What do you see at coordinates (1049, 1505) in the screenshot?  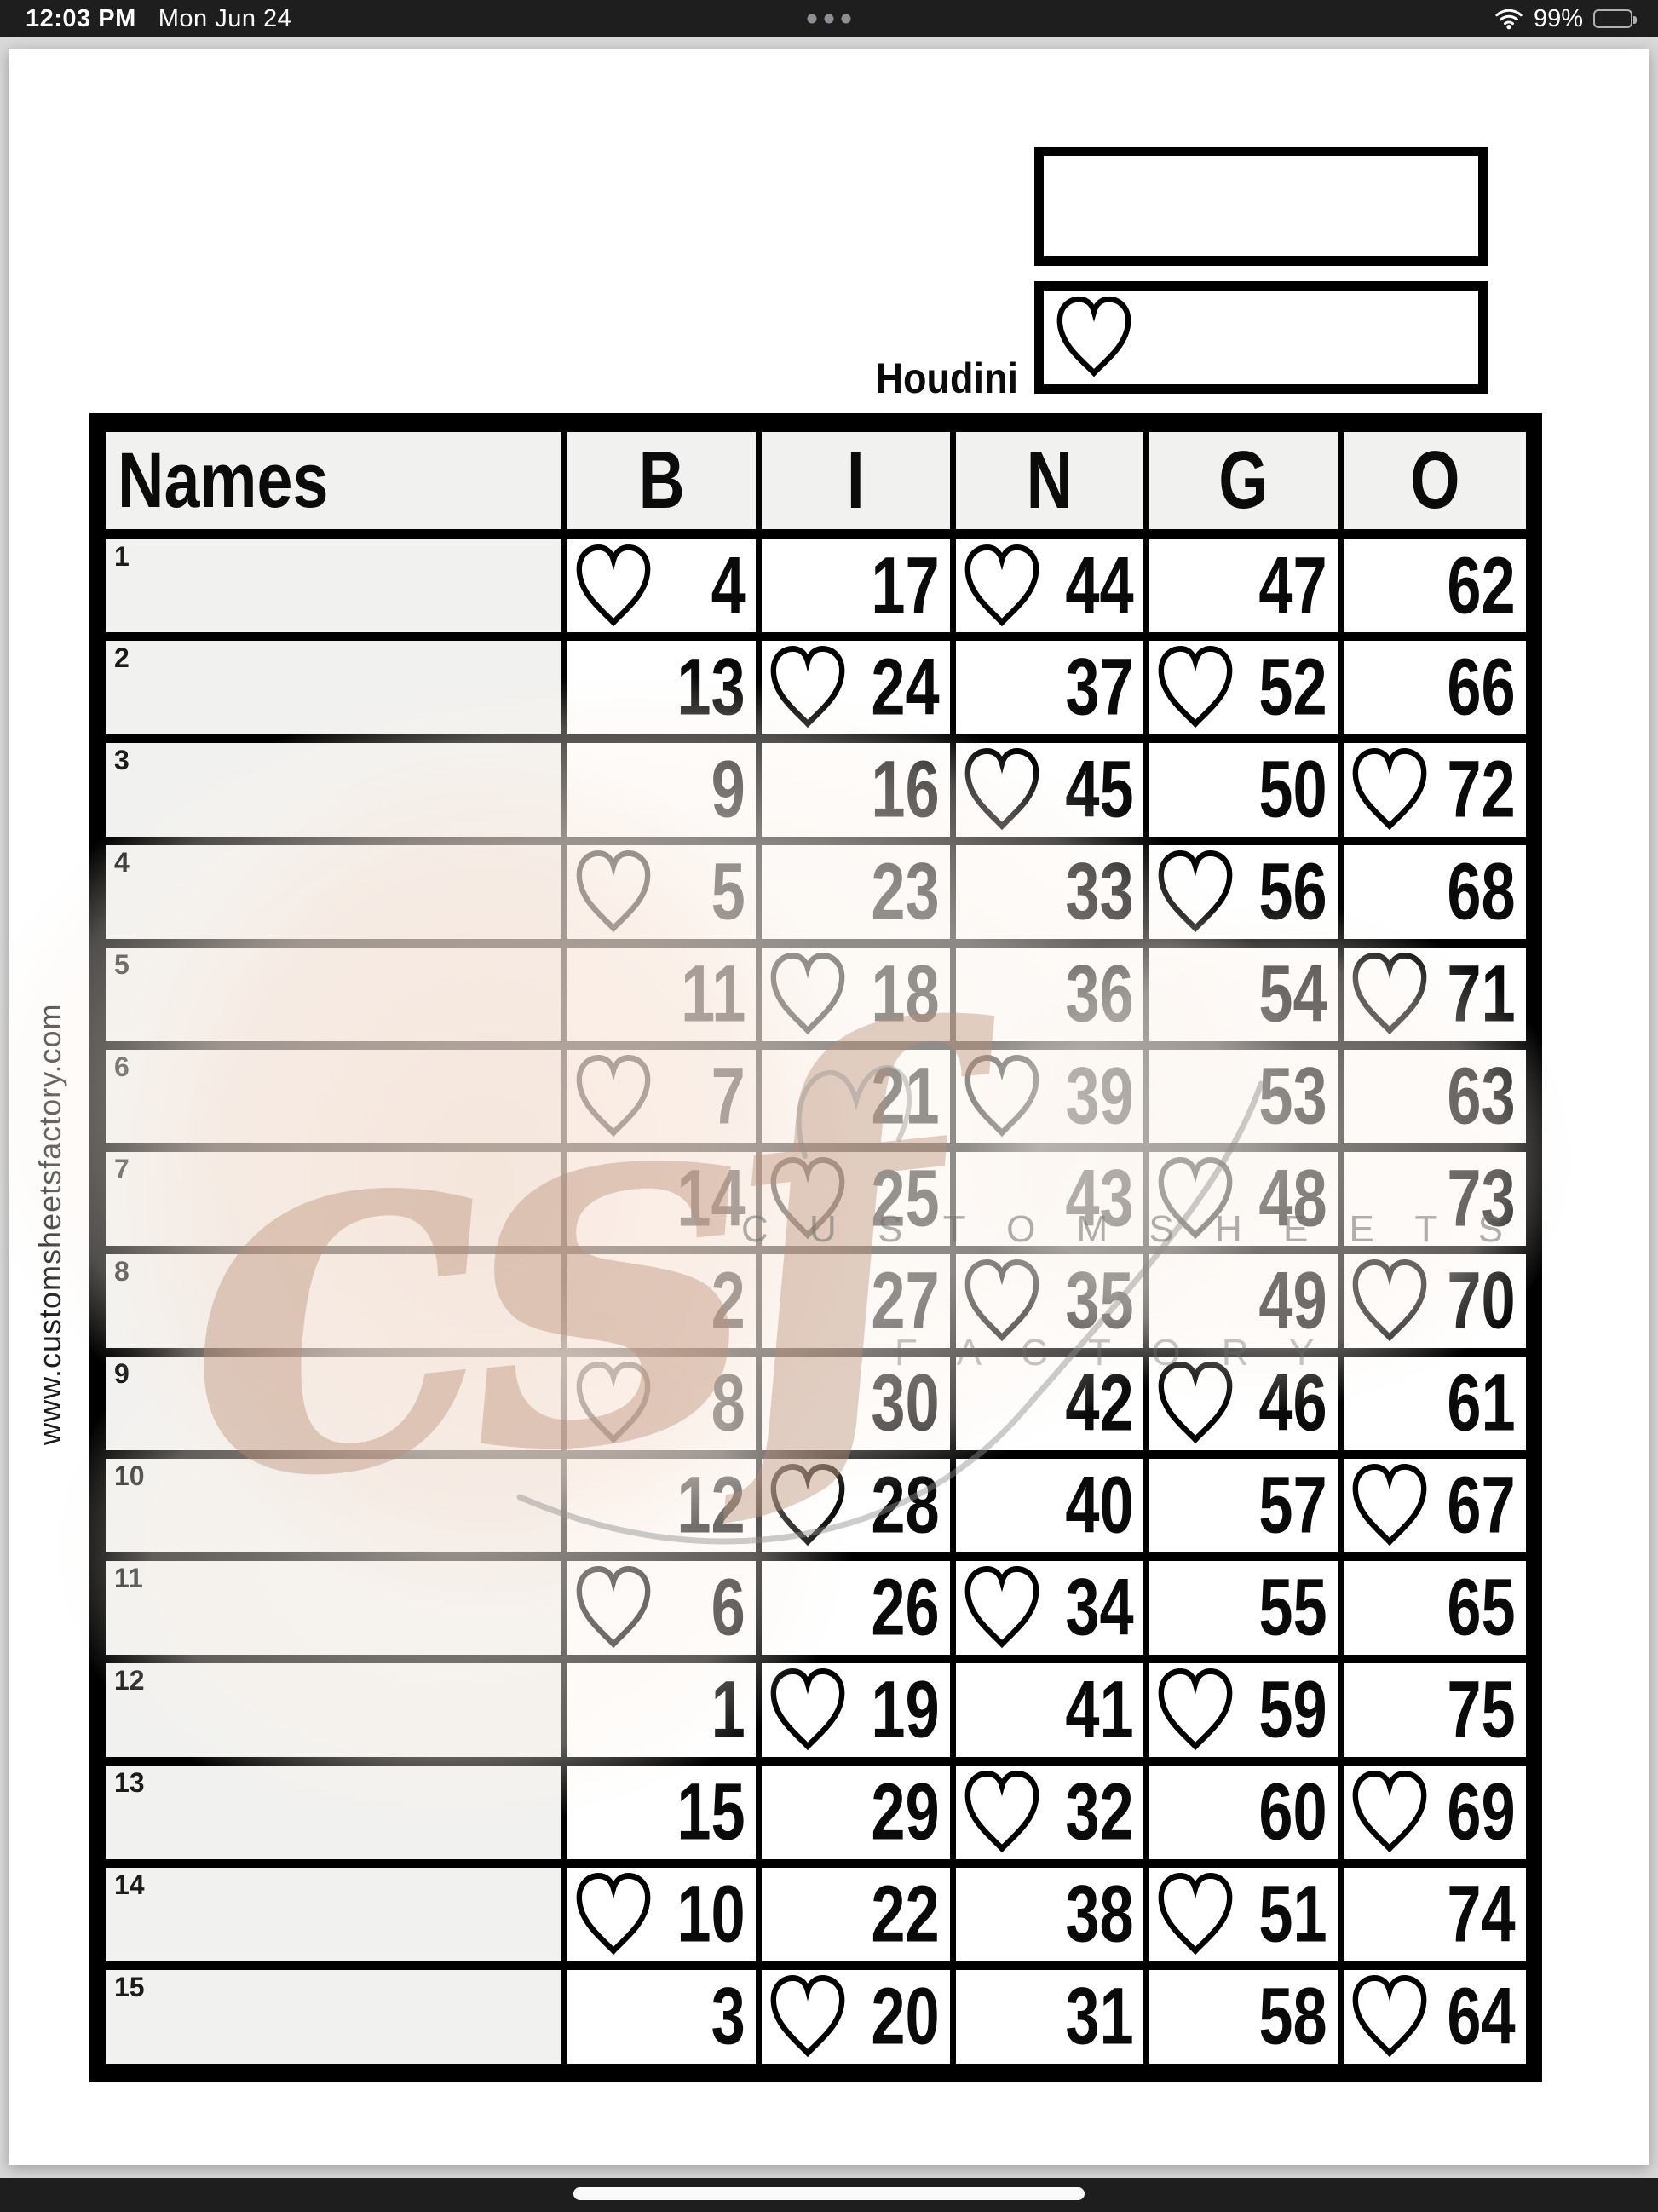 I see `bingo-cell: 40` at bounding box center [1049, 1505].